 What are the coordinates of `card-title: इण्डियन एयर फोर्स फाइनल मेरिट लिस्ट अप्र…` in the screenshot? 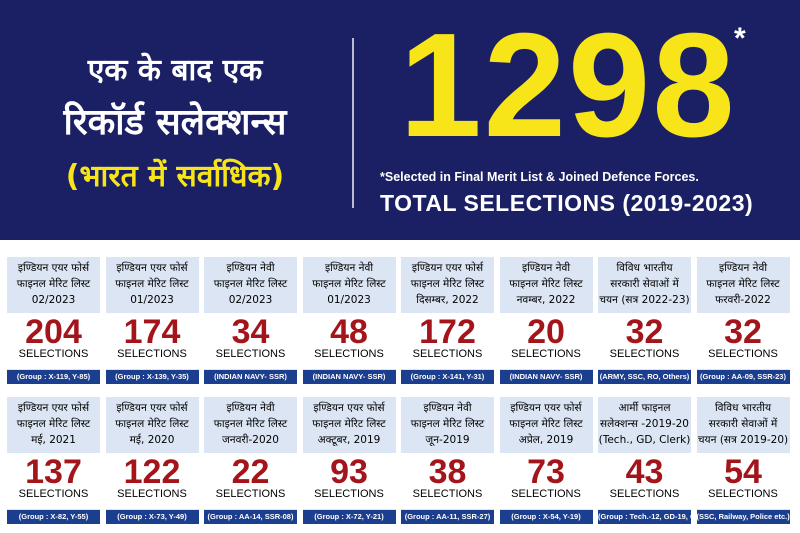 It's located at (546, 424).